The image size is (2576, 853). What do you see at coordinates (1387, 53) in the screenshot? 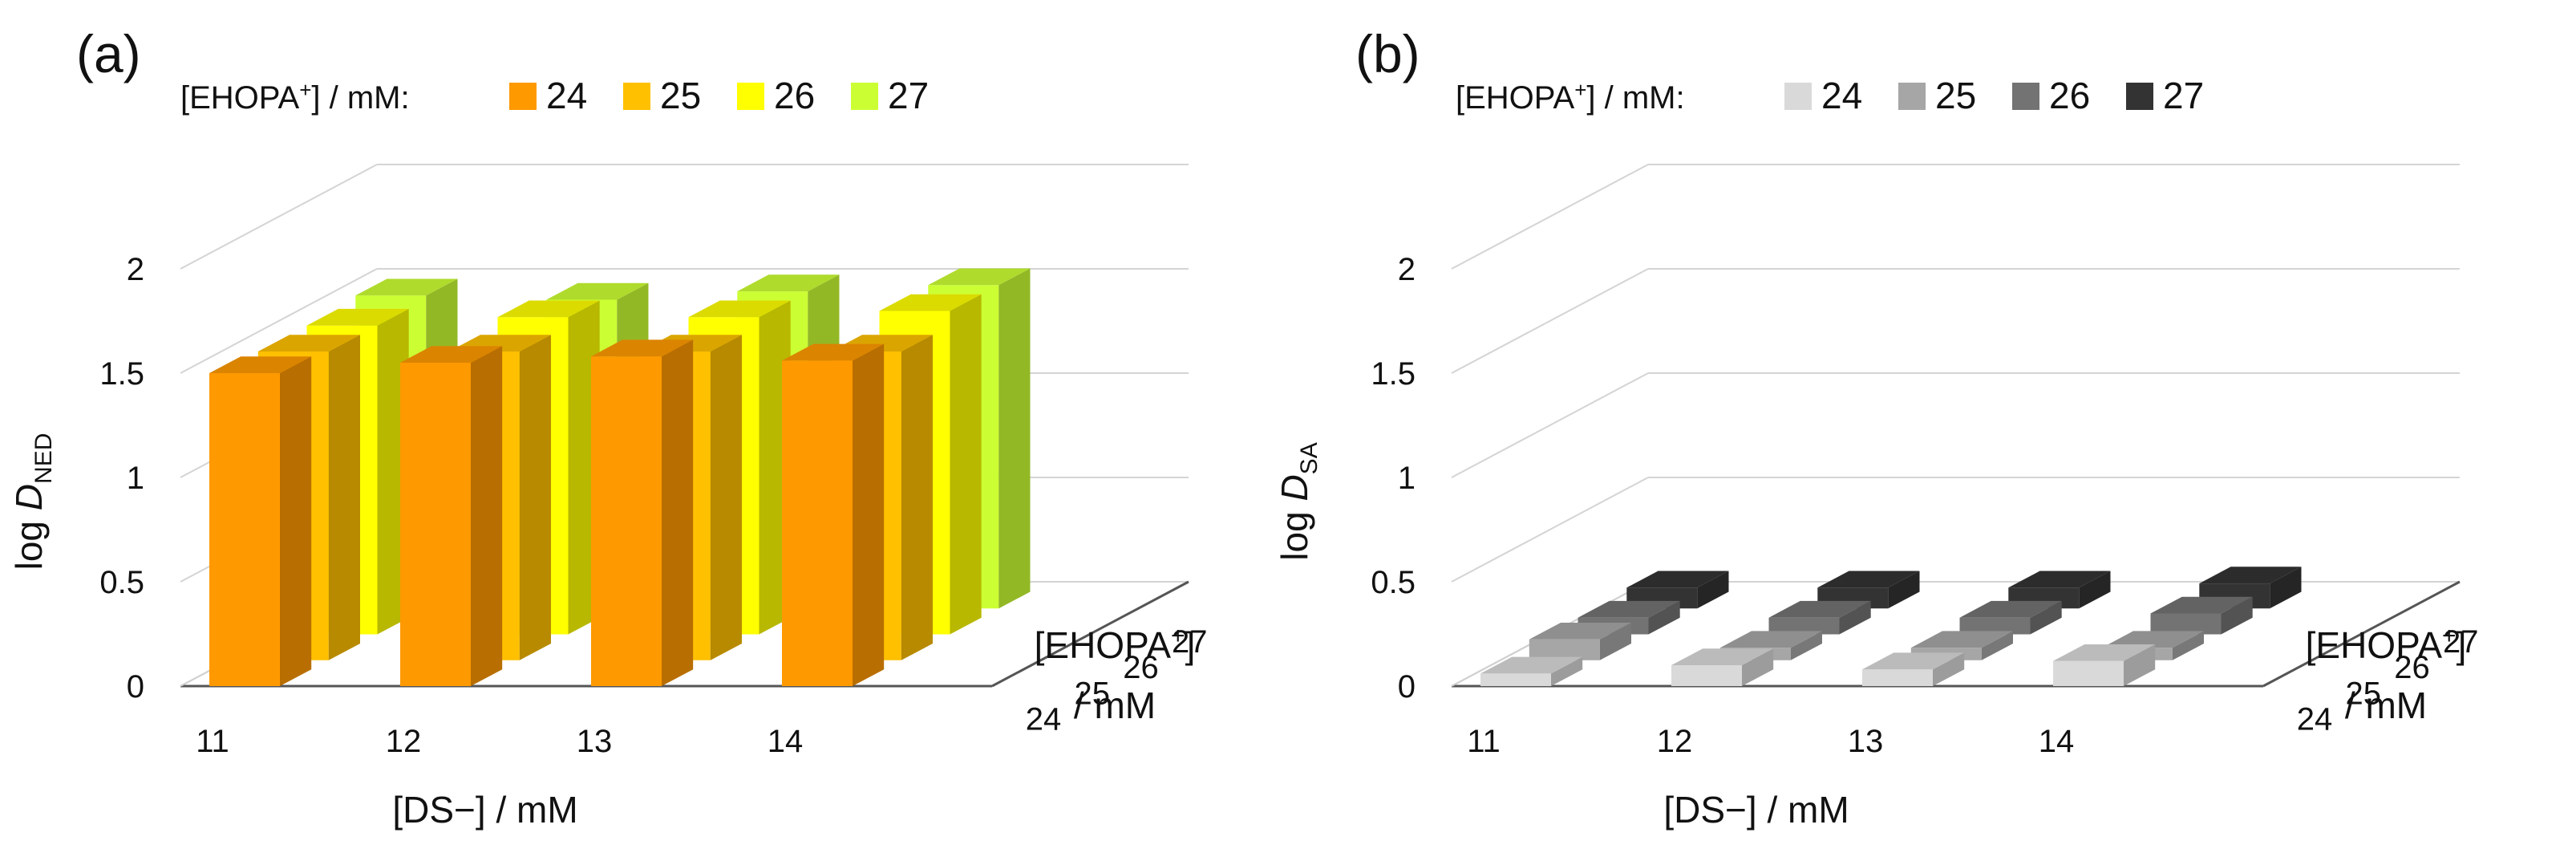
I see `panel-label: (b)` at bounding box center [1387, 53].